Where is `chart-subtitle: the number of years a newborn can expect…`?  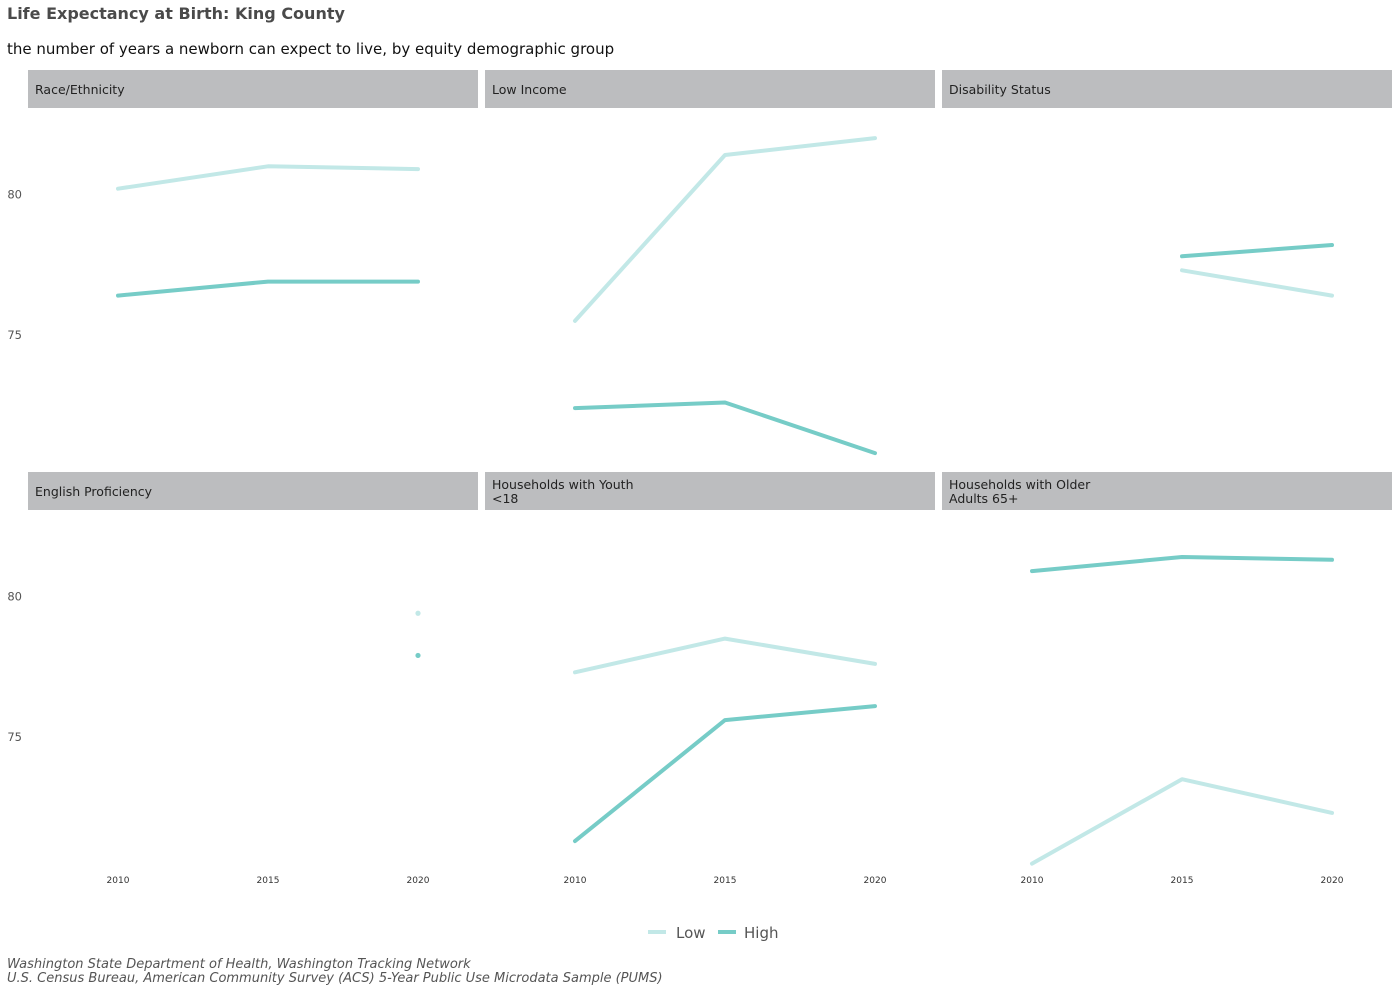
chart-subtitle: the number of years a newborn can expect… is located at coordinates (310, 49).